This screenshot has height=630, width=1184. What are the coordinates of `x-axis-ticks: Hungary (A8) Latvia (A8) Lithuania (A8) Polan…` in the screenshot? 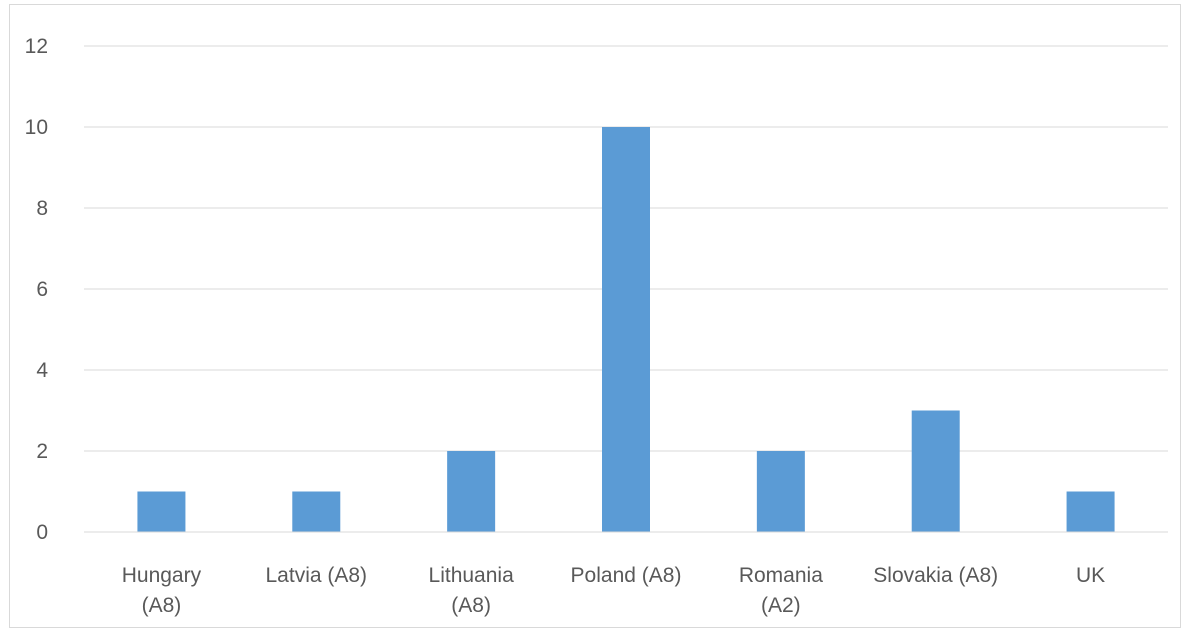 It's located at (613, 590).